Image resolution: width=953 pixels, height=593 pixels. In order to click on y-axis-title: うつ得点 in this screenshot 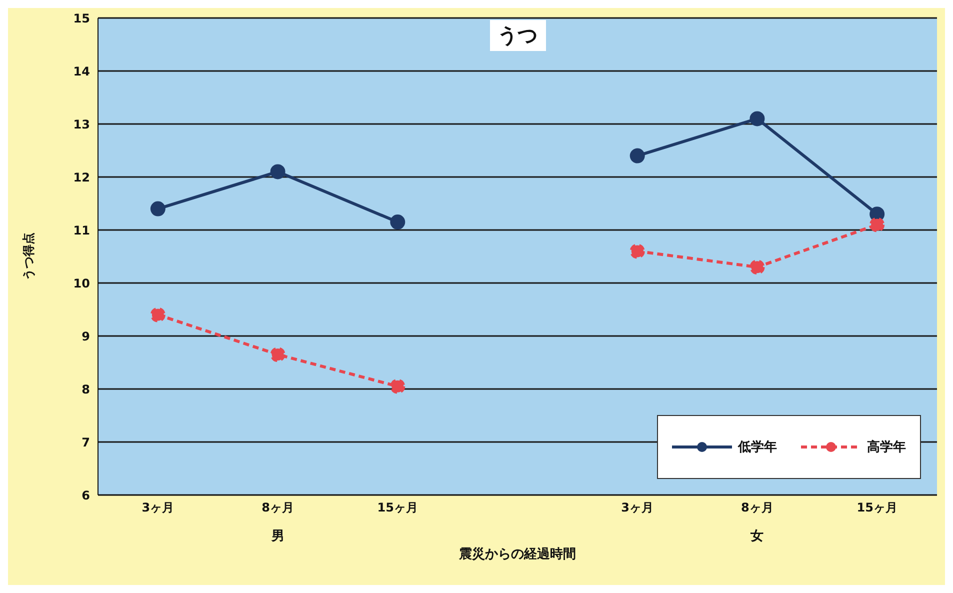, I will do `click(28, 256)`.